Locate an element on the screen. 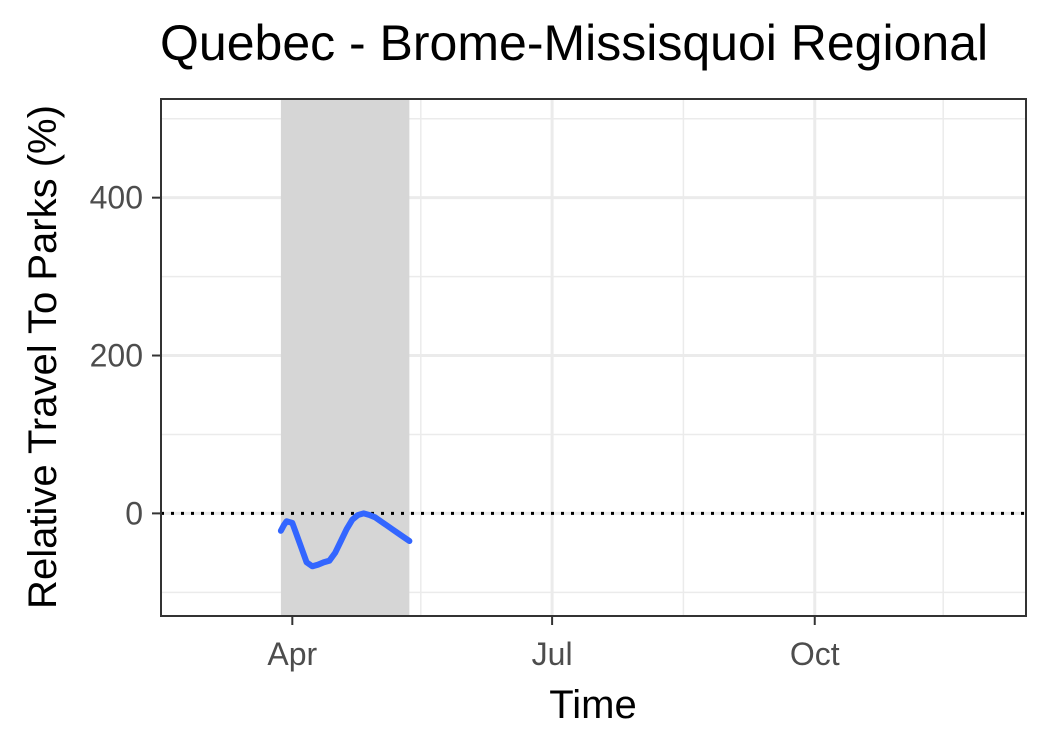 Image resolution: width=1050 pixels, height=750 pixels. series-layer is located at coordinates (345, 540).